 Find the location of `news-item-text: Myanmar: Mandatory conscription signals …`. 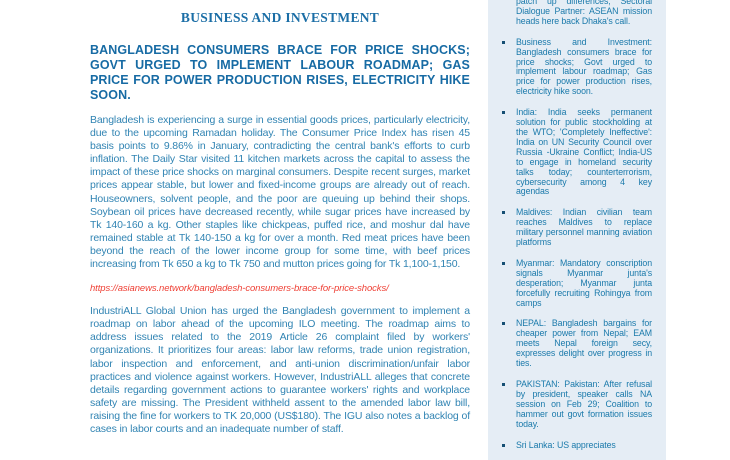

news-item-text: Myanmar: Mandatory conscription signals … is located at coordinates (584, 282).